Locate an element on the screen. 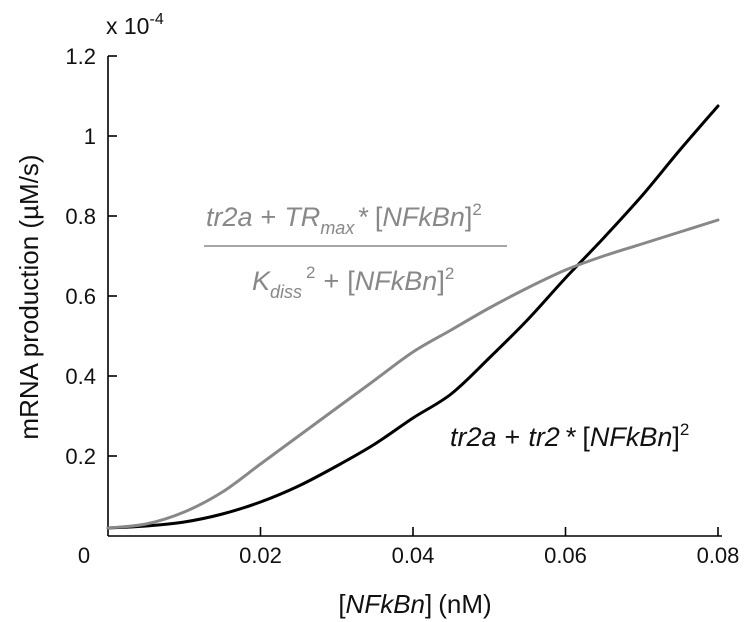 Image resolution: width=746 pixels, height=622 pixels. x-tick-label: 0.06 is located at coordinates (565, 555).